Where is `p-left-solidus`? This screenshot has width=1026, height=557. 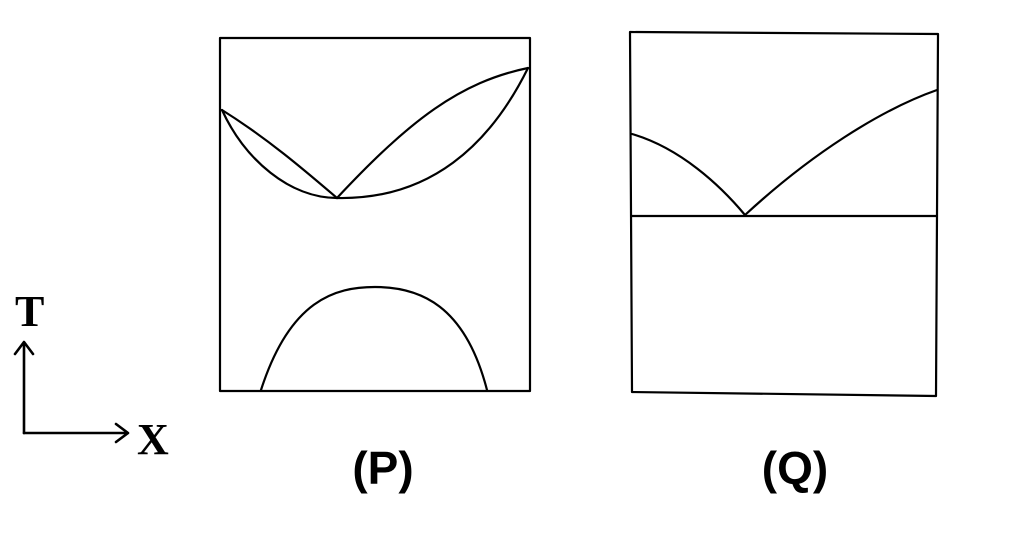 p-left-solidus is located at coordinates (279, 154).